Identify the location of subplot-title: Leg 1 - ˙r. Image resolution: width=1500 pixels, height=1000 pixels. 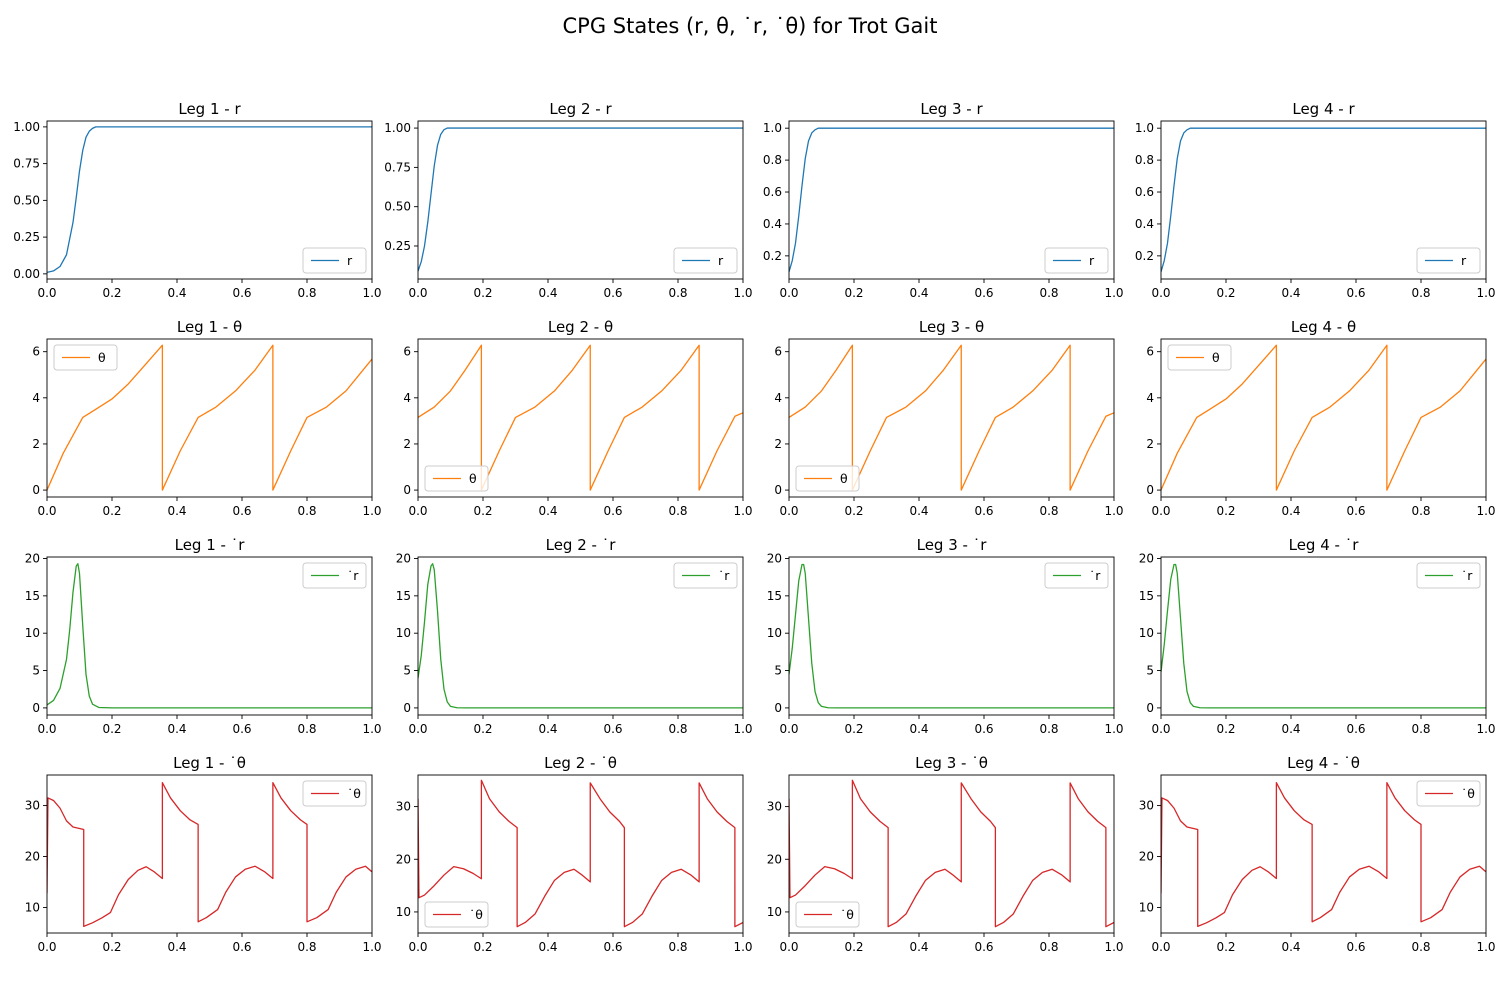
(210, 545).